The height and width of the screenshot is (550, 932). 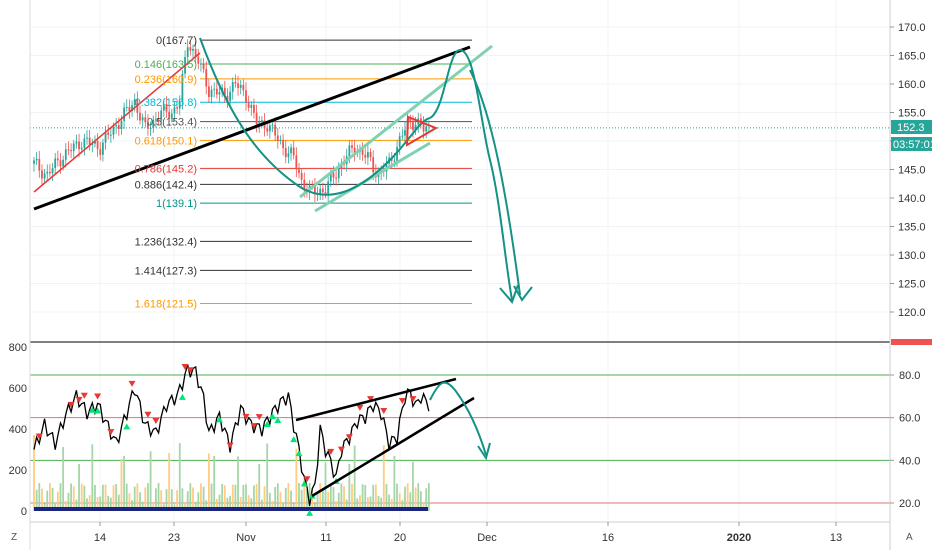 What do you see at coordinates (909, 461) in the screenshot?
I see `oscillator-tick-label: 40.0` at bounding box center [909, 461].